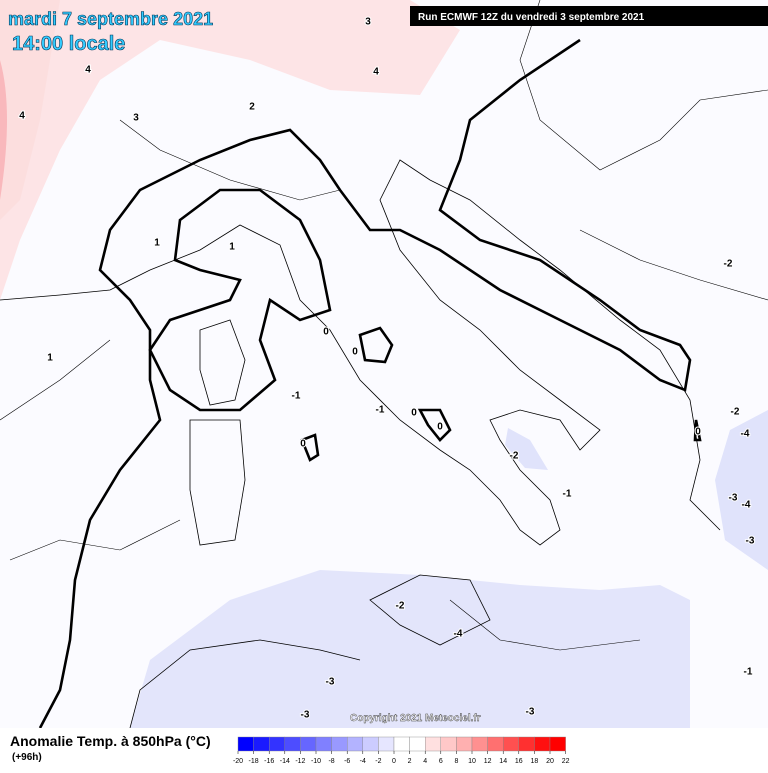  Describe the element at coordinates (378, 761) in the screenshot. I see `colorbar-label: -2` at that location.